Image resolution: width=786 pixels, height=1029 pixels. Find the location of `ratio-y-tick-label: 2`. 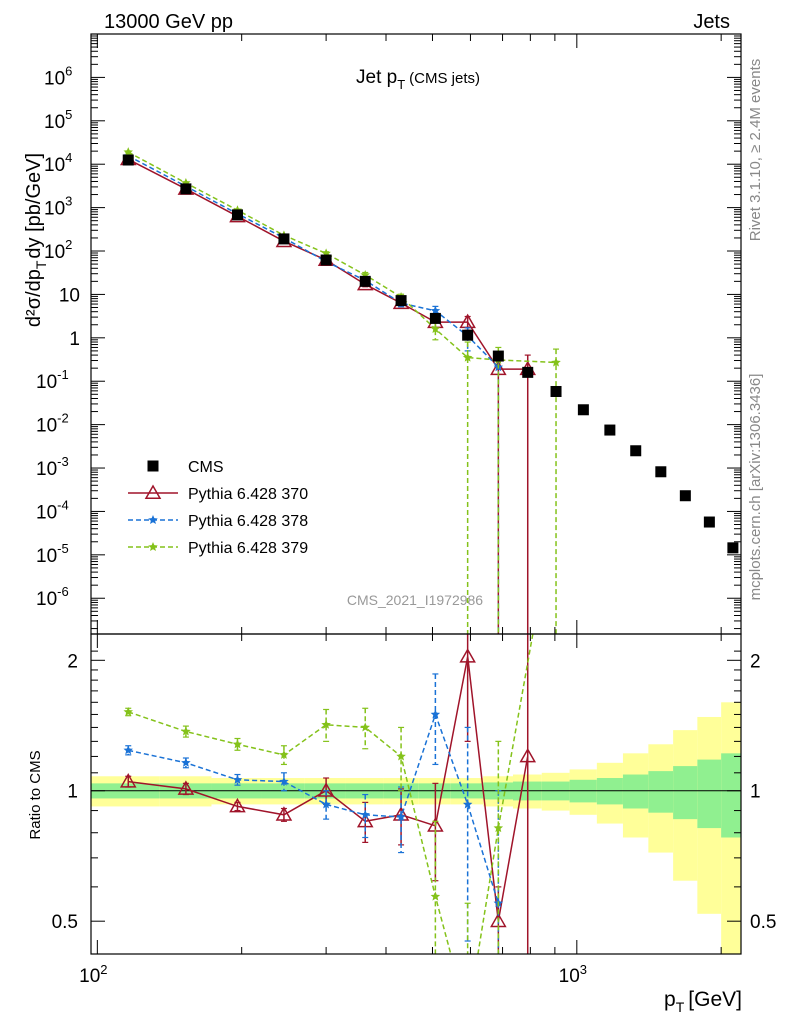

ratio-y-tick-label: 2 is located at coordinates (72, 661).